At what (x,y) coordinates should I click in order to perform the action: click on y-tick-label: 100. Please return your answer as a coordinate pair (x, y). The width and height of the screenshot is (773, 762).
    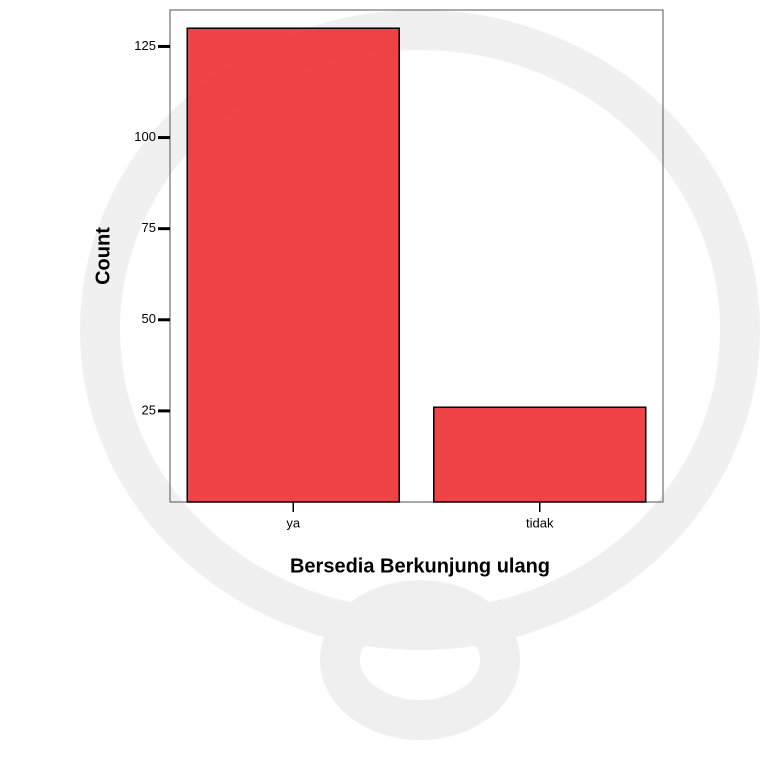
    Looking at the image, I should click on (145, 136).